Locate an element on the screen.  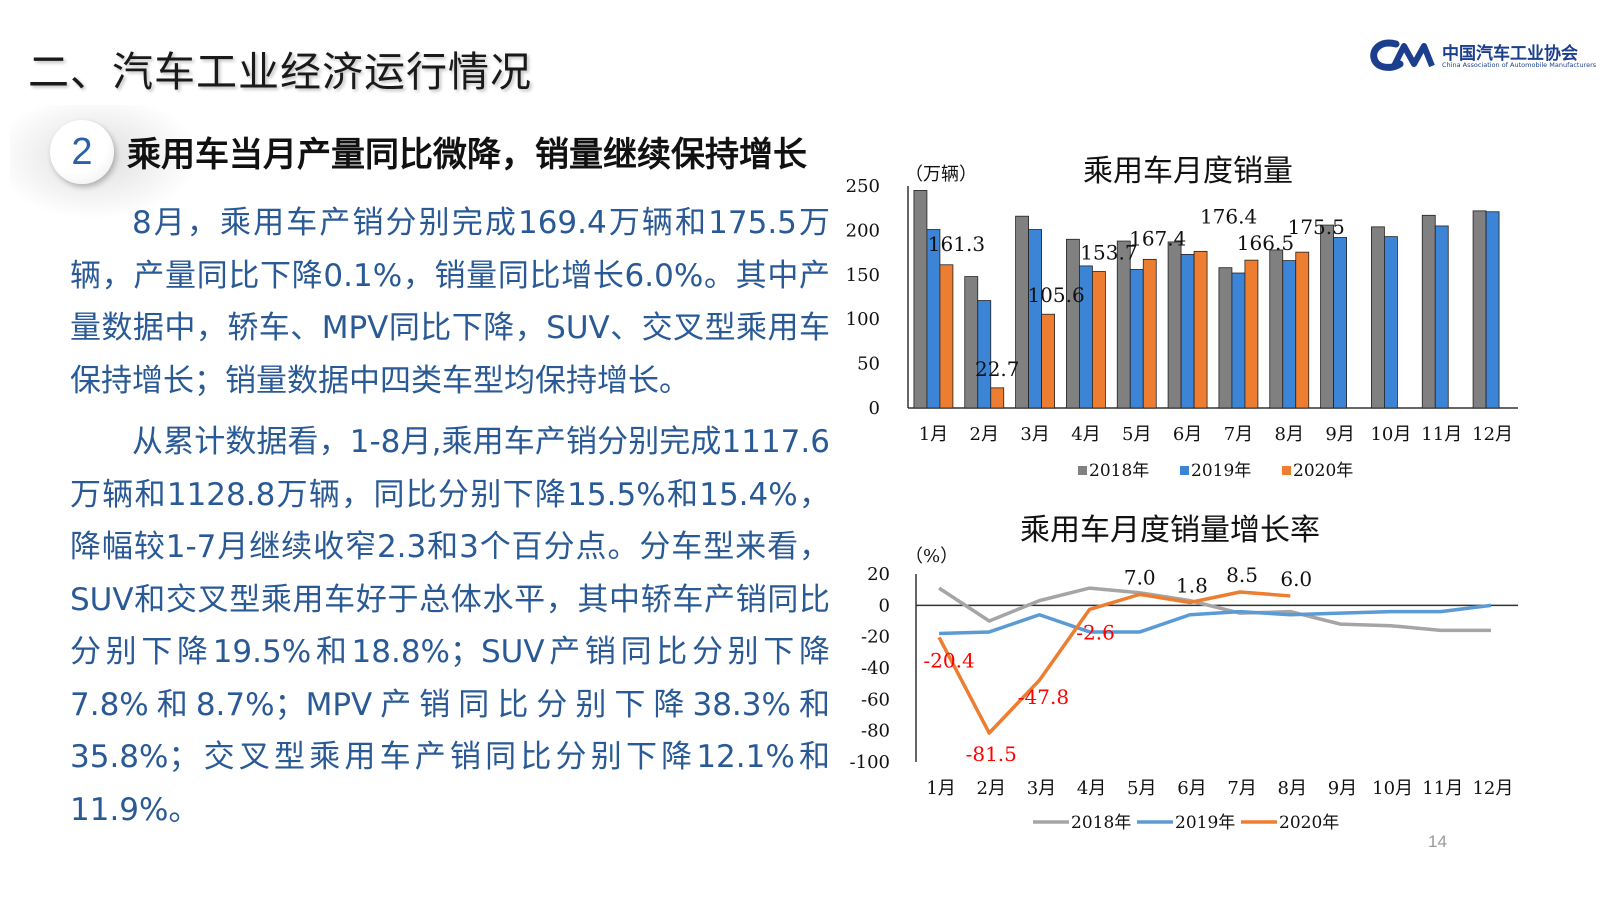
y-tick-label: 100 is located at coordinates (863, 319).